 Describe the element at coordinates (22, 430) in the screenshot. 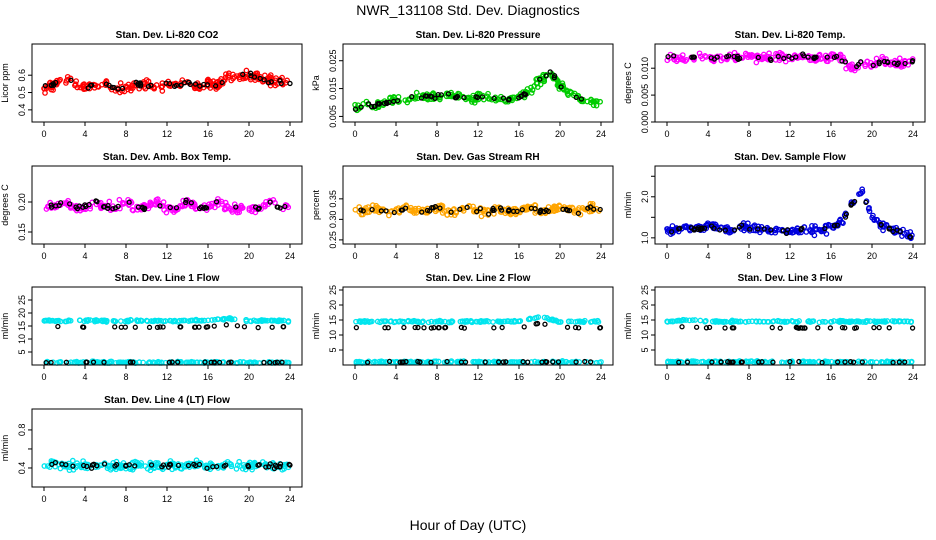

I see `y-tick-label: 0.8` at that location.